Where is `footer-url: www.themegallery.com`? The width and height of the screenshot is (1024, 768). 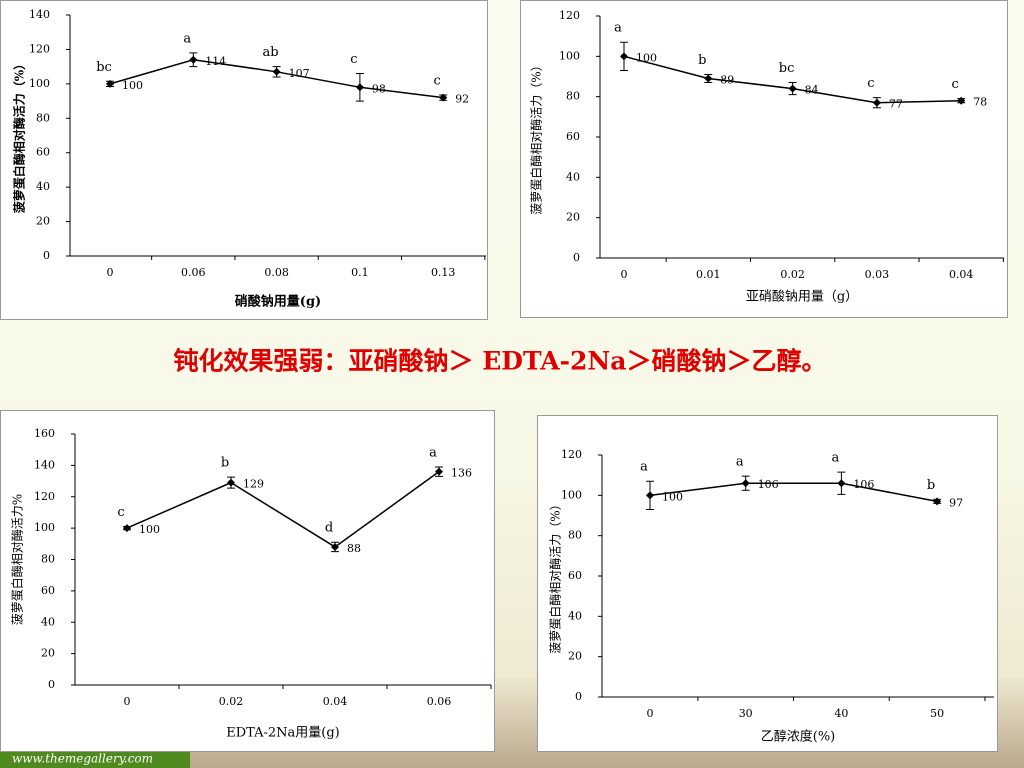 footer-url: www.themegallery.com is located at coordinates (82, 759).